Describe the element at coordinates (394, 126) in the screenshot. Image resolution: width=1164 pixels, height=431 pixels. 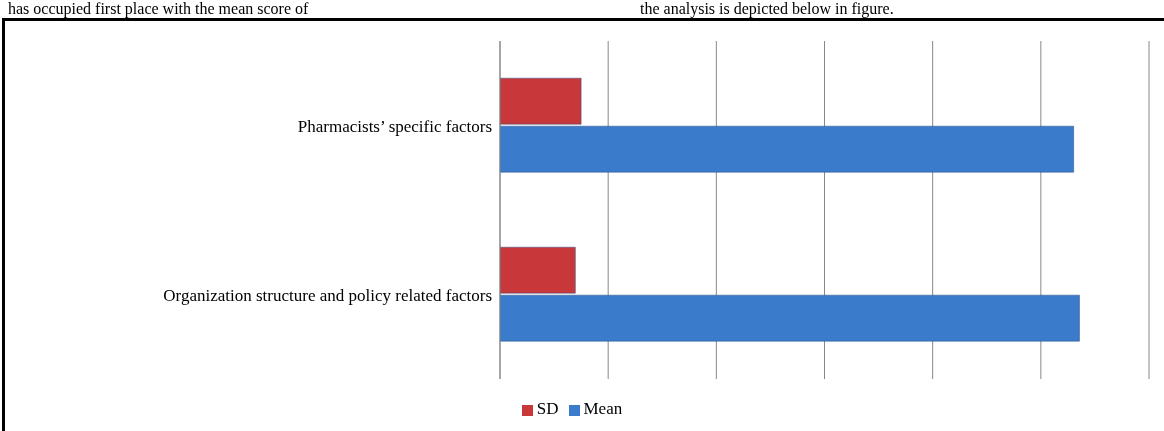
I see `y-tick-label: Pharmacists’ specific factors` at that location.